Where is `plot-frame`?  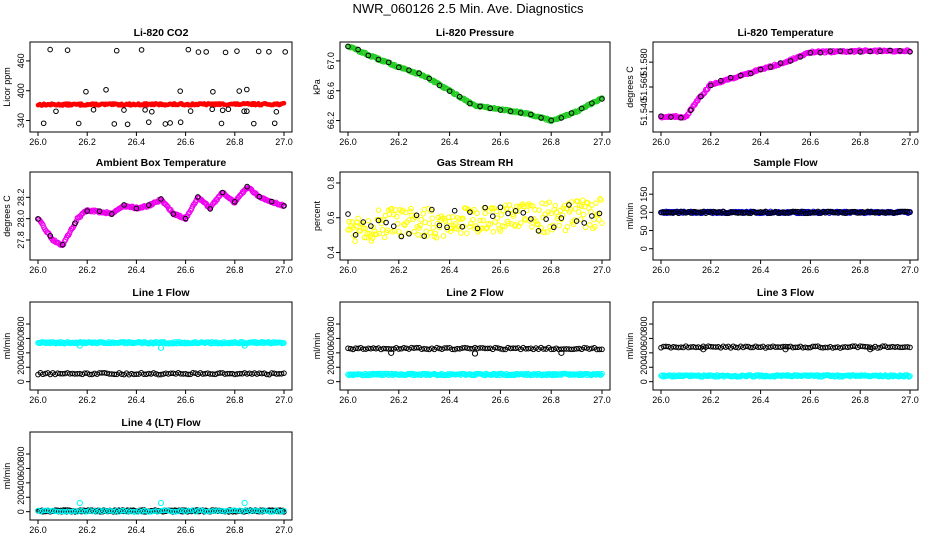 plot-frame is located at coordinates (785, 346).